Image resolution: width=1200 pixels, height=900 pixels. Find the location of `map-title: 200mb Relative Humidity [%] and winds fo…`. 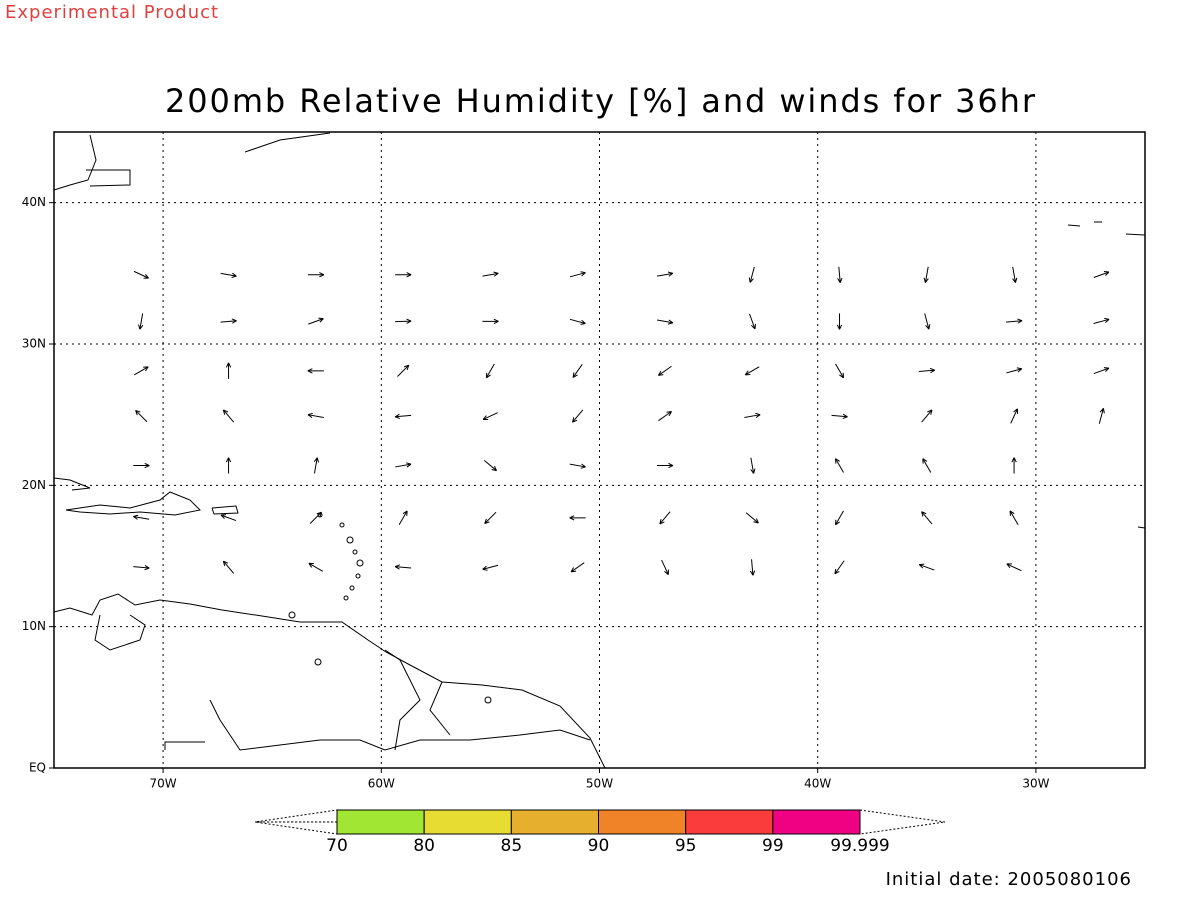

map-title: 200mb Relative Humidity [%] and winds fo… is located at coordinates (600, 101).